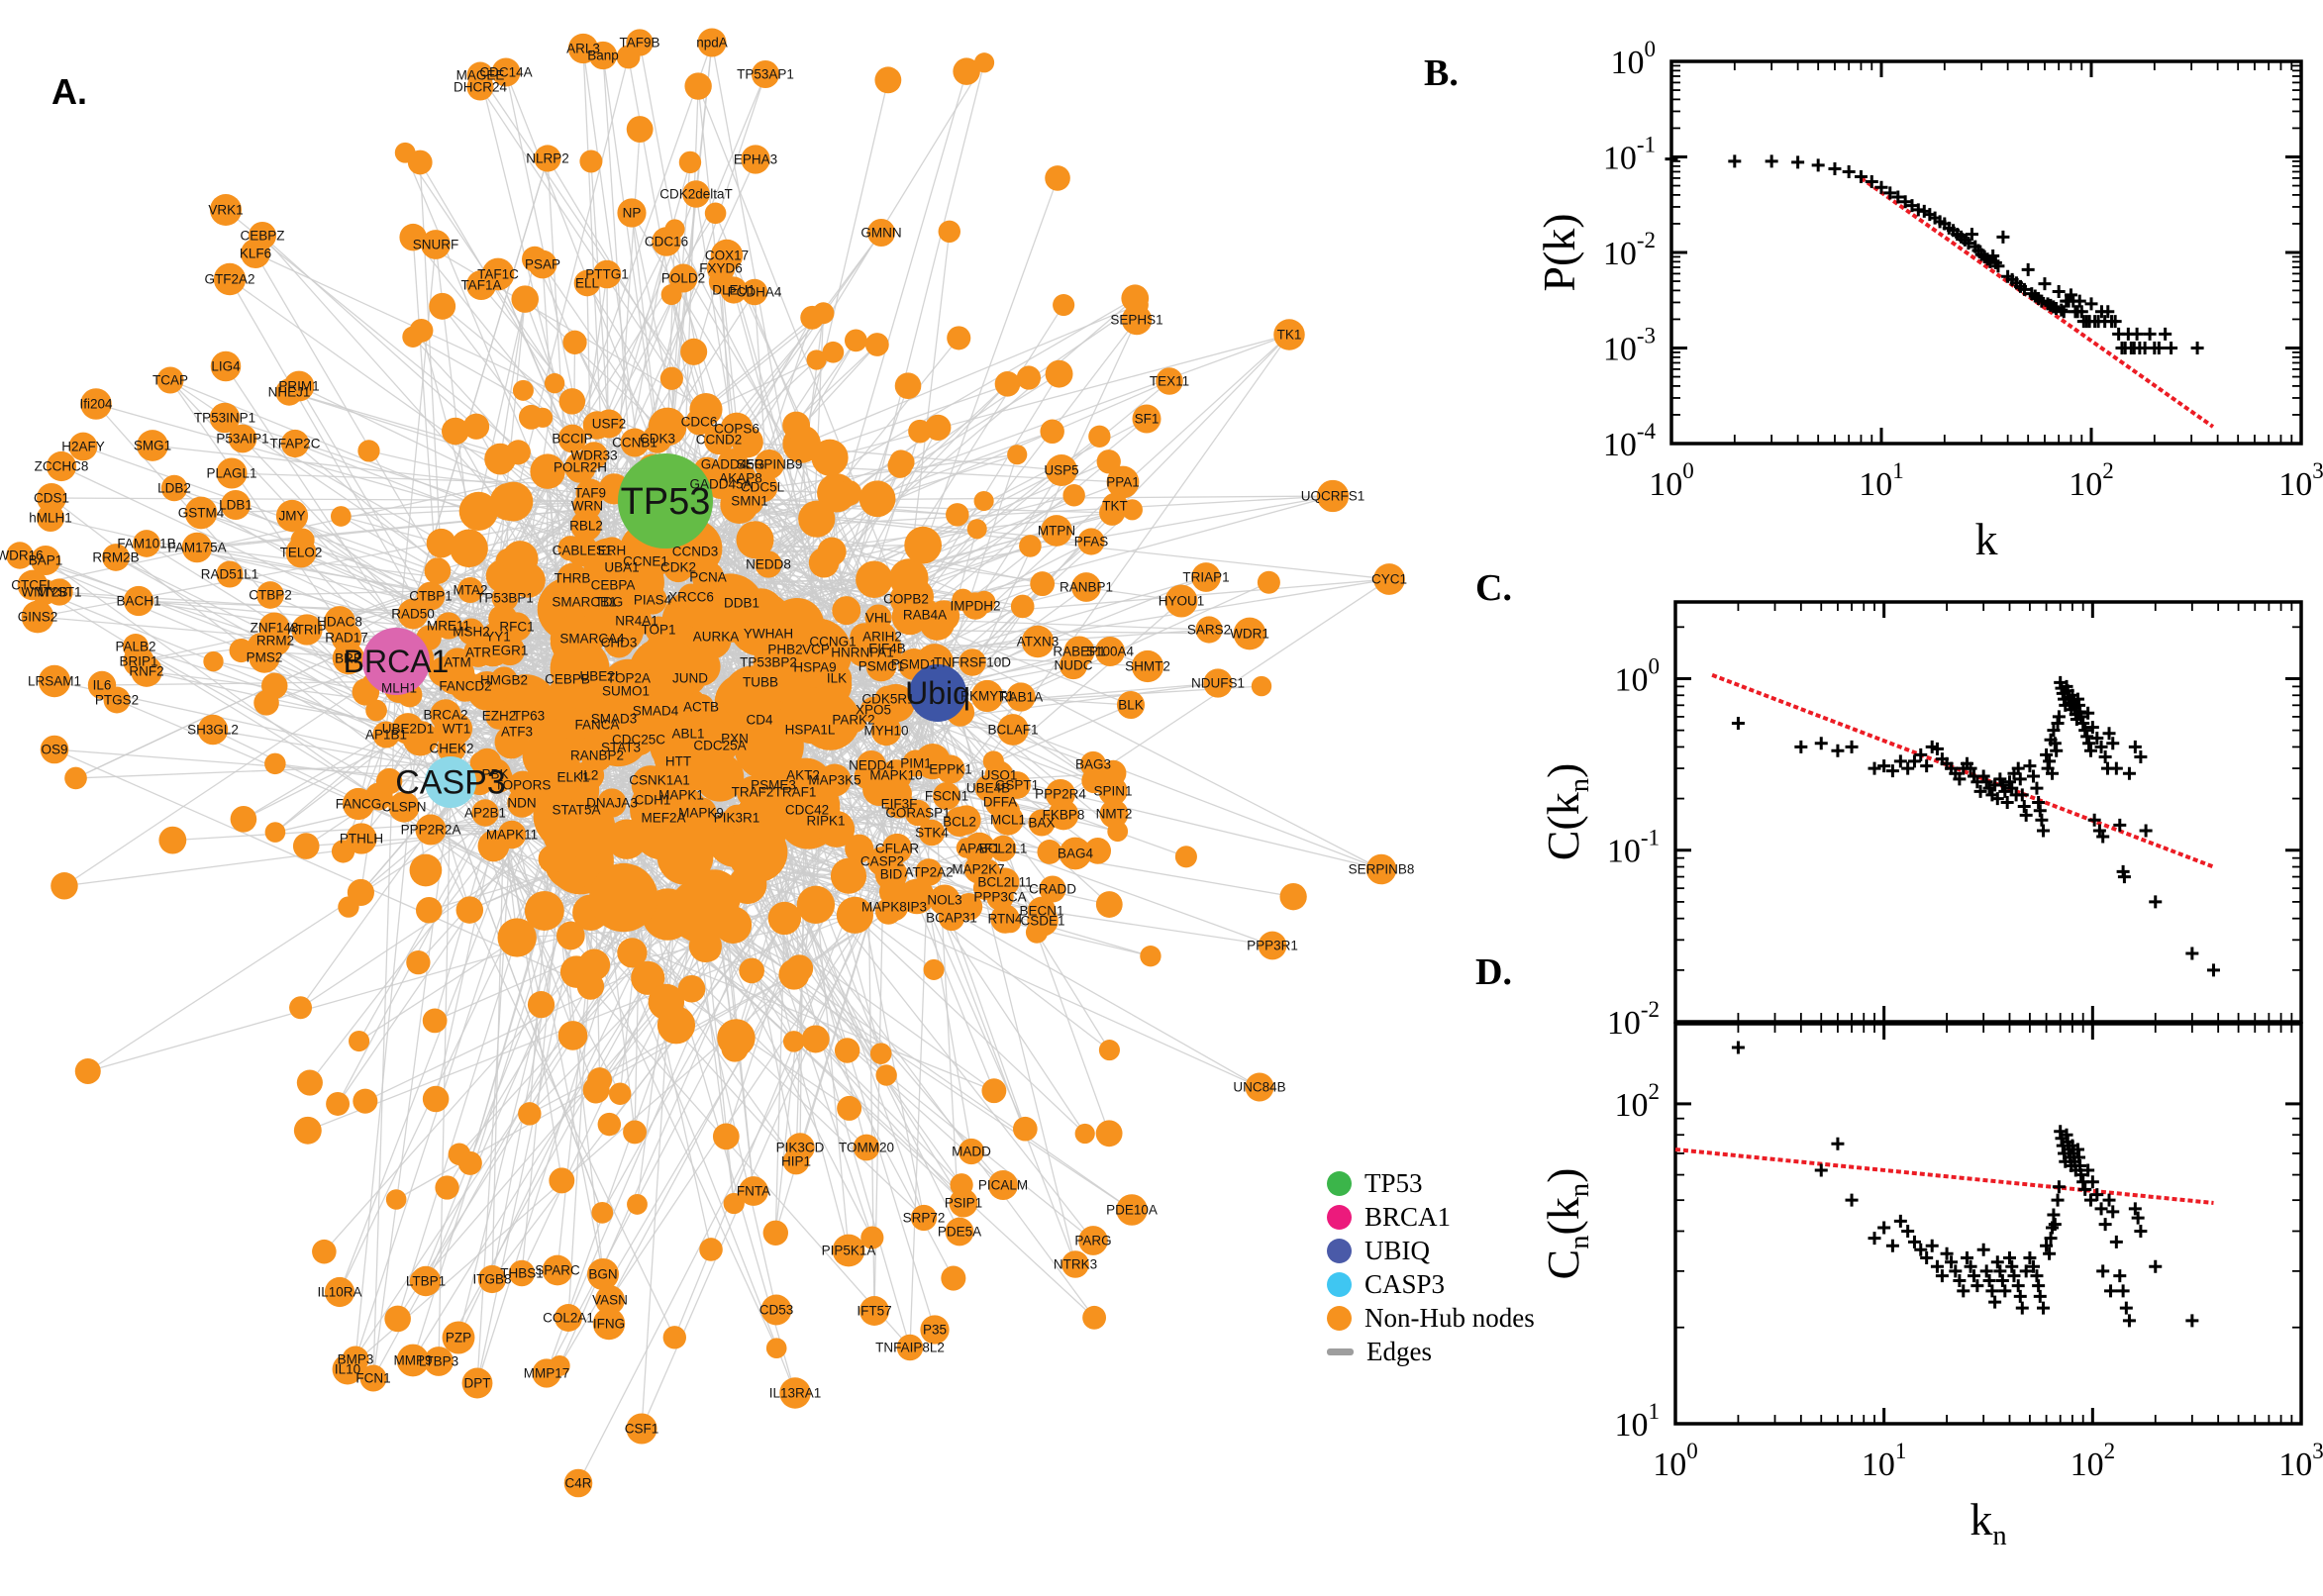 The image size is (2323, 1596). Describe the element at coordinates (763, 487) in the screenshot. I see `network-node-label: CDC5L` at that location.